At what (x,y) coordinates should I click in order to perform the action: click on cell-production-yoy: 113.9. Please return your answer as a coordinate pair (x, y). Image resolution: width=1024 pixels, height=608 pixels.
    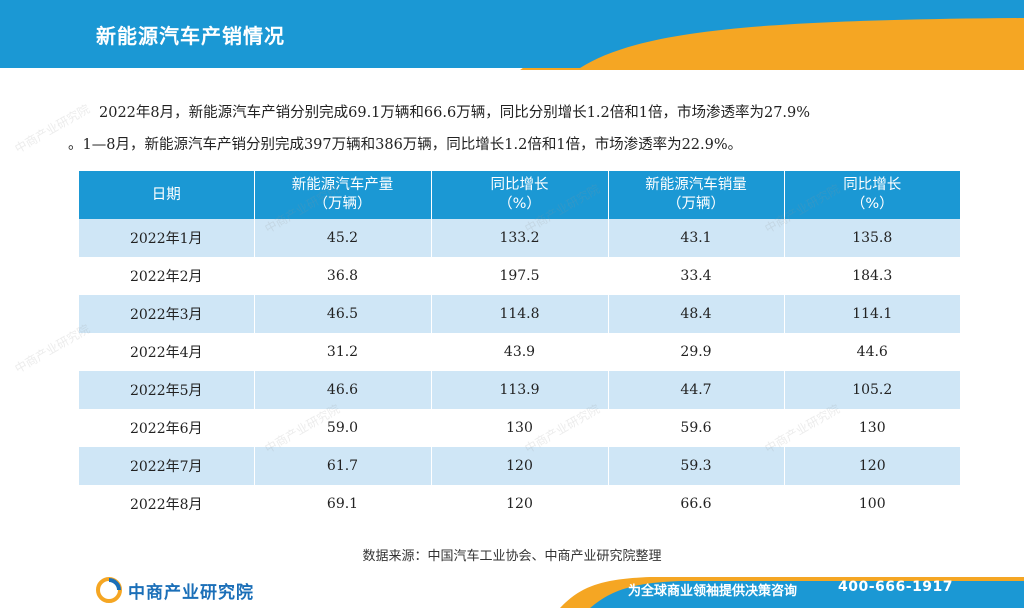
    Looking at the image, I should click on (520, 390).